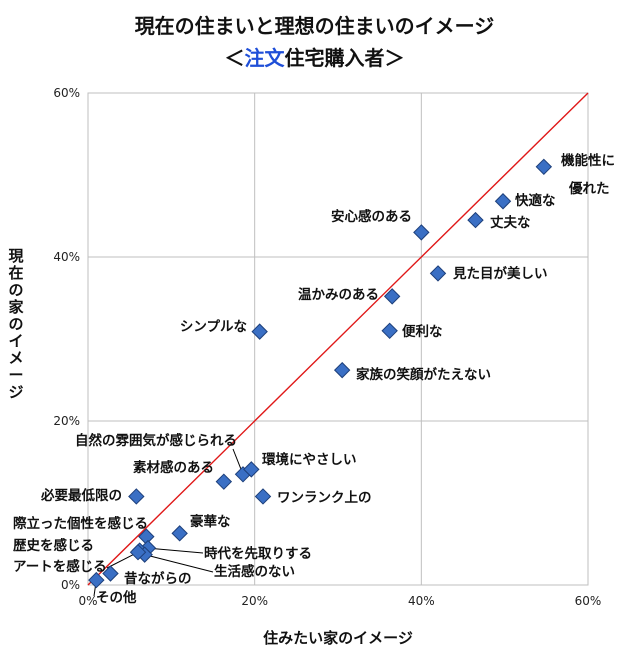  I want to click on subtitle-prefix: ＜, so click(234, 58).